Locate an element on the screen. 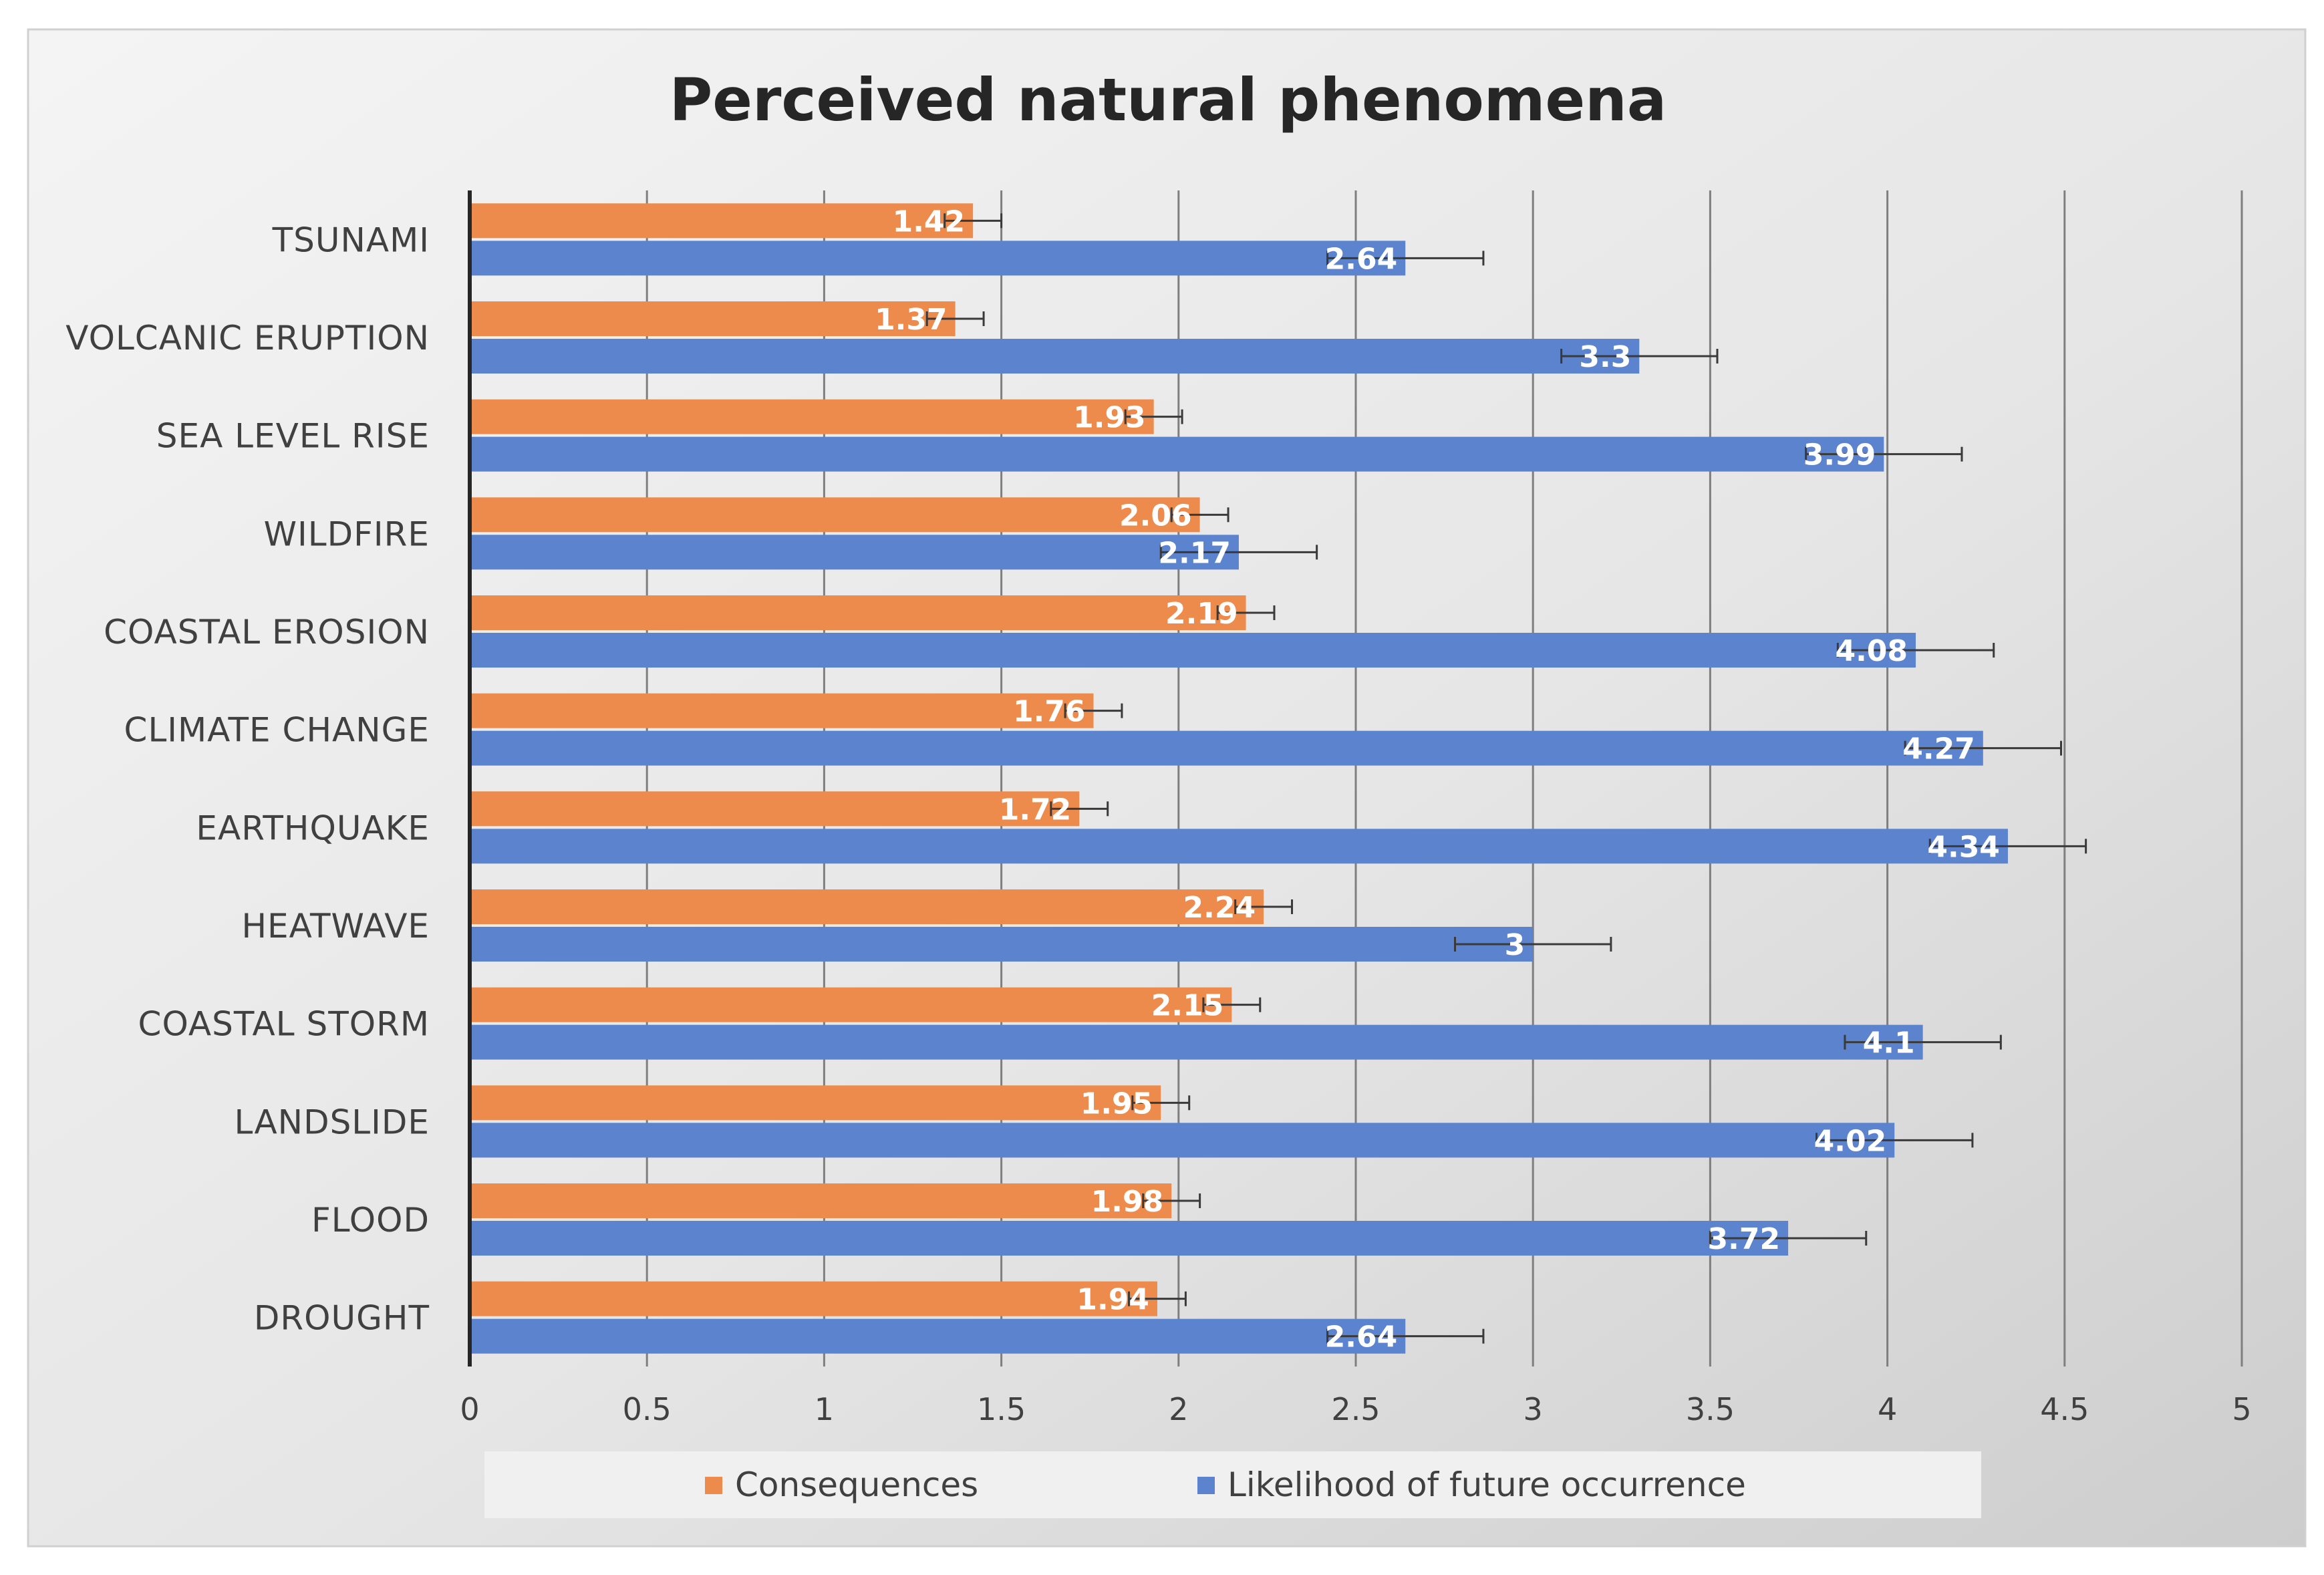 The image size is (2324, 1575). x-tick-label: 3.5 is located at coordinates (1711, 1409).